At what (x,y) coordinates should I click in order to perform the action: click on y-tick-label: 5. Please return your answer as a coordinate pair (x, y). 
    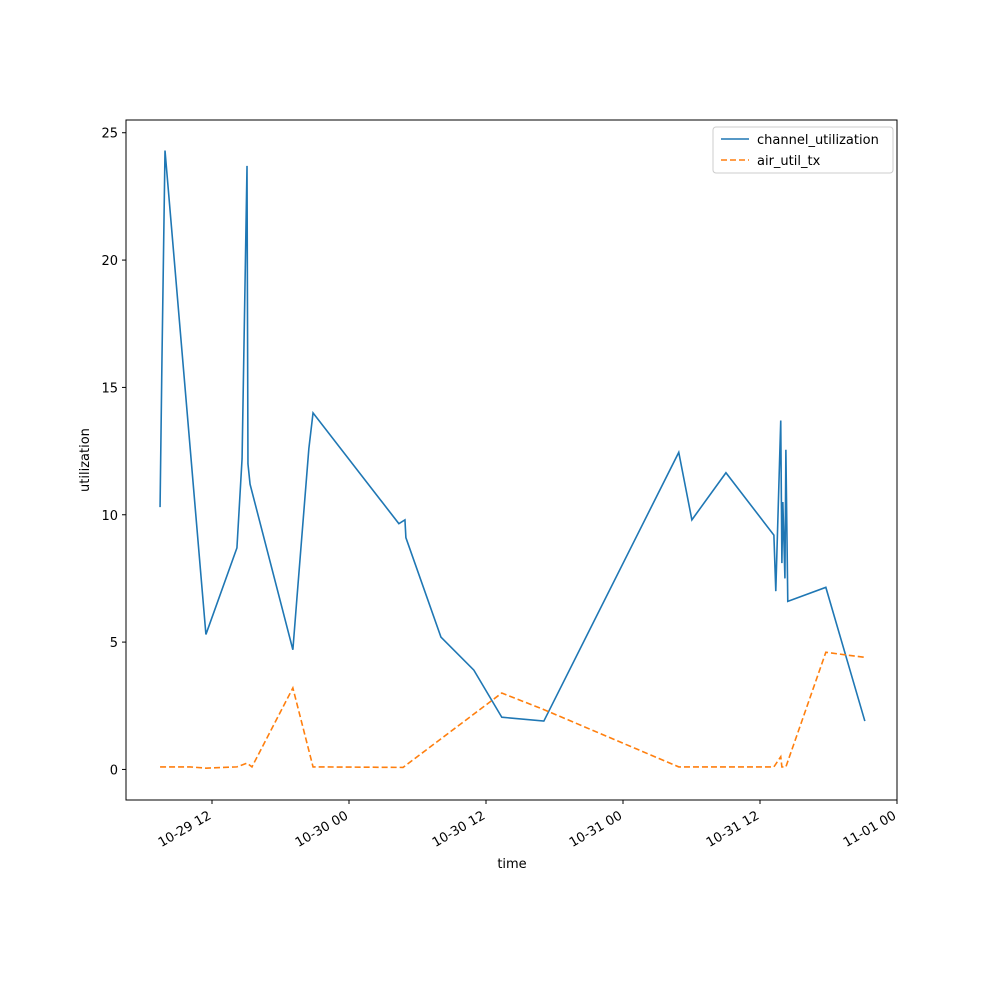
    Looking at the image, I should click on (114, 643).